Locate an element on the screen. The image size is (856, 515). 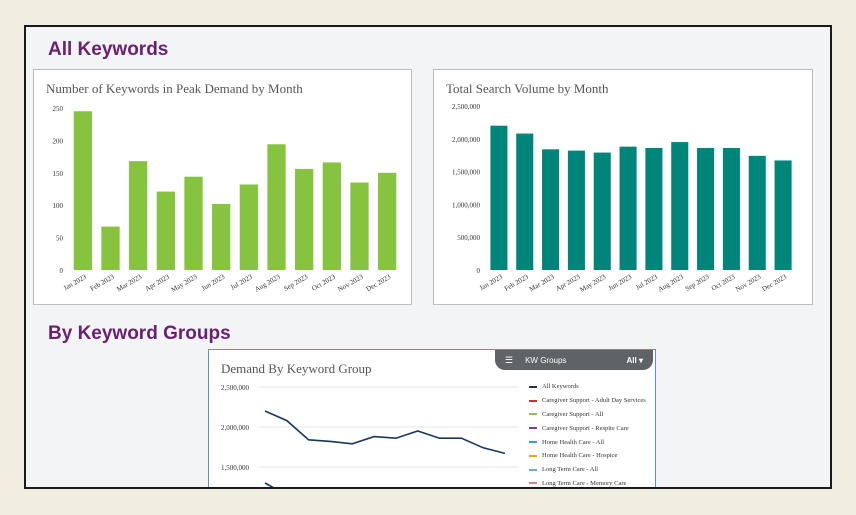
series-line-partial is located at coordinates (269, 484).